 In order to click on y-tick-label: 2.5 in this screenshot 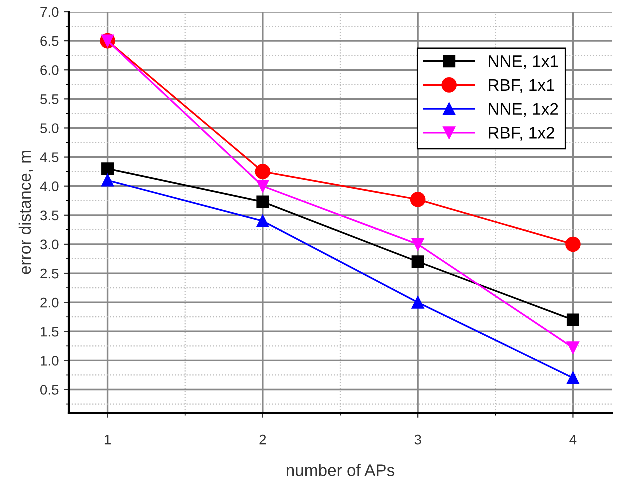, I will do `click(49, 273)`.